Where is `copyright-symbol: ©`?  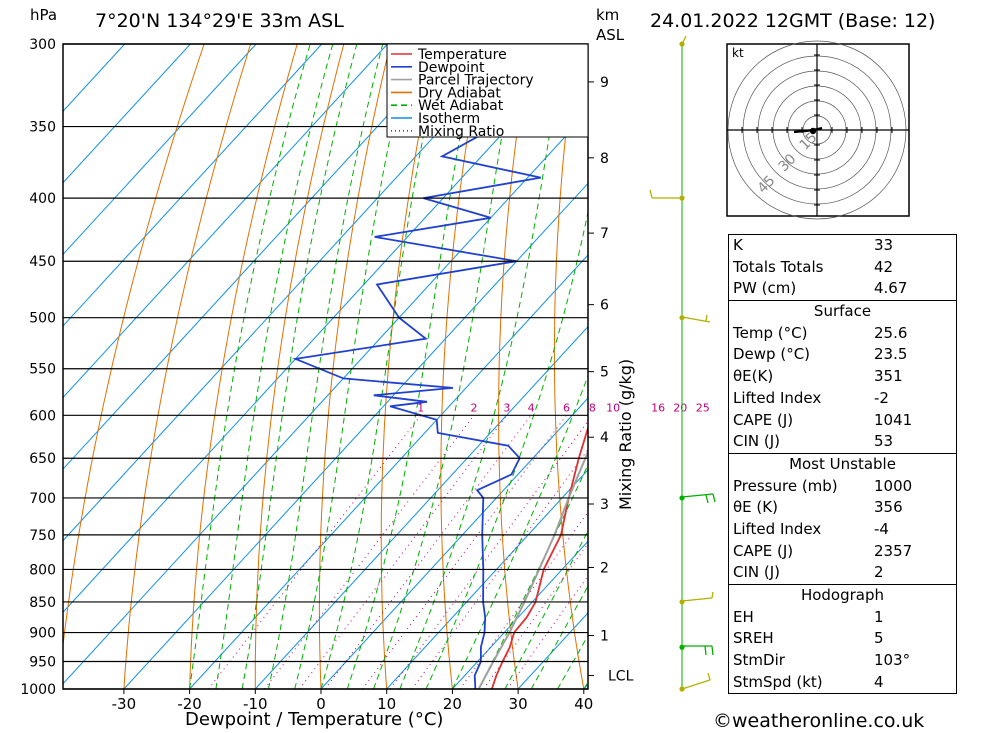
copyright-symbol: © is located at coordinates (722, 721).